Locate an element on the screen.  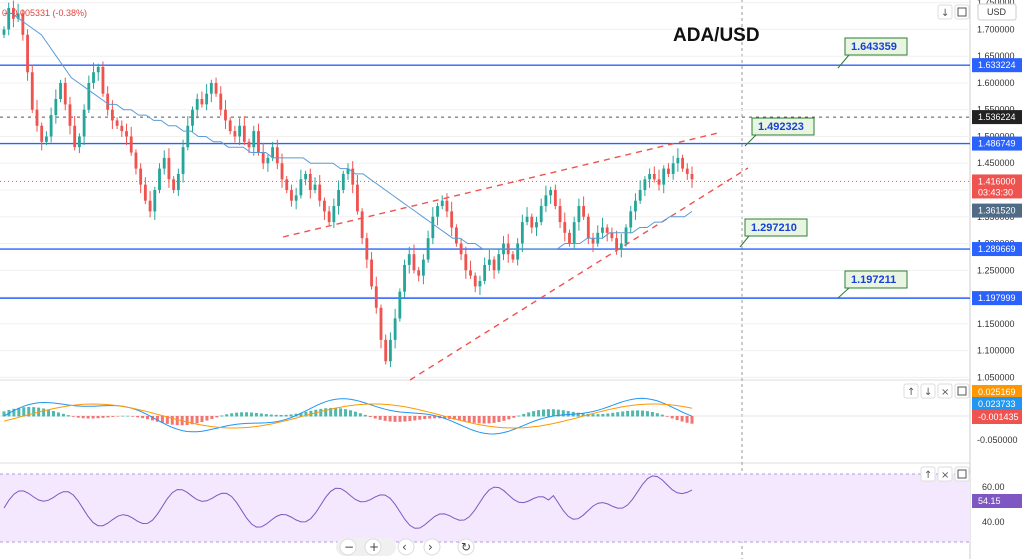
scroll-down-button: ↓ is located at coordinates (945, 12).